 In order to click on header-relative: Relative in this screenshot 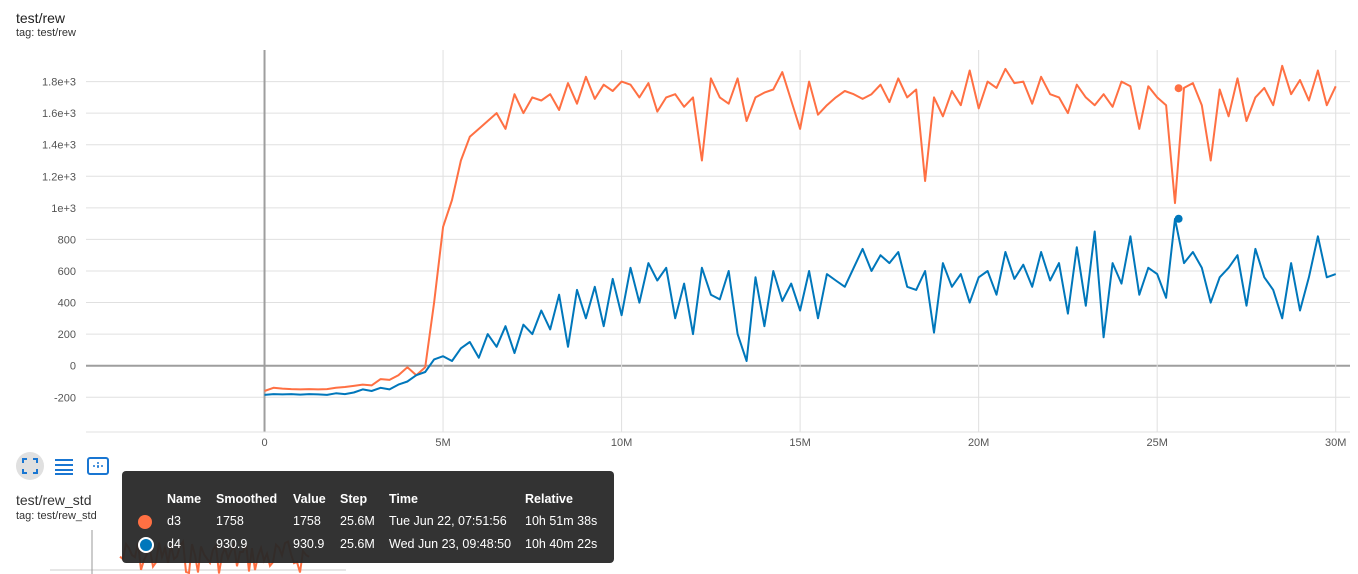, I will do `click(549, 499)`.